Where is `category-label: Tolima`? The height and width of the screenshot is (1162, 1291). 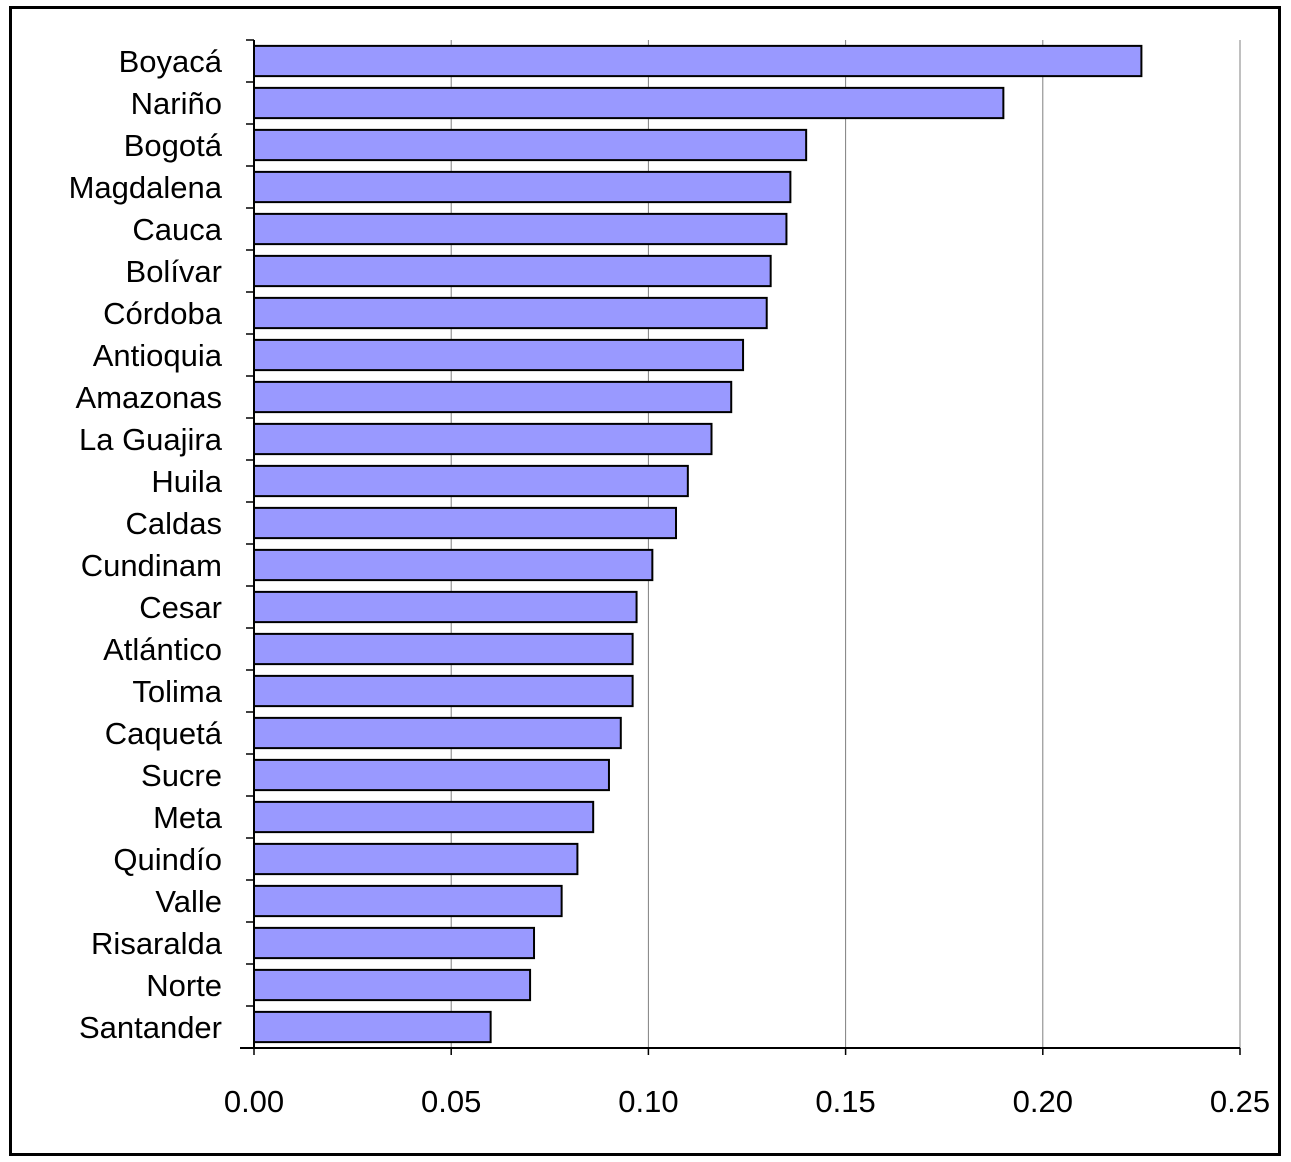 category-label: Tolima is located at coordinates (177, 691).